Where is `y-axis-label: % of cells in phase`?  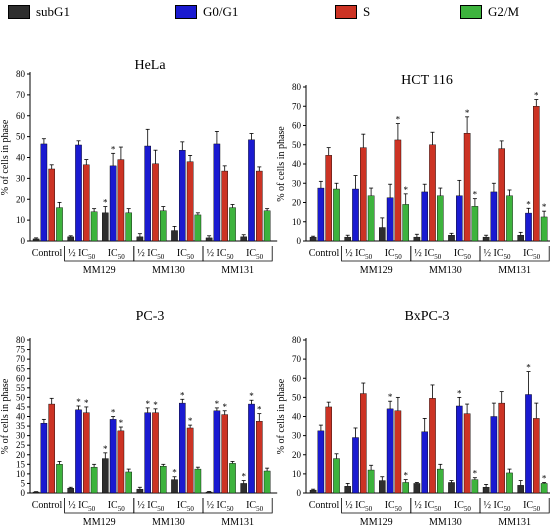
y-axis-label: % of cells in phase is located at coordinates (5, 416).